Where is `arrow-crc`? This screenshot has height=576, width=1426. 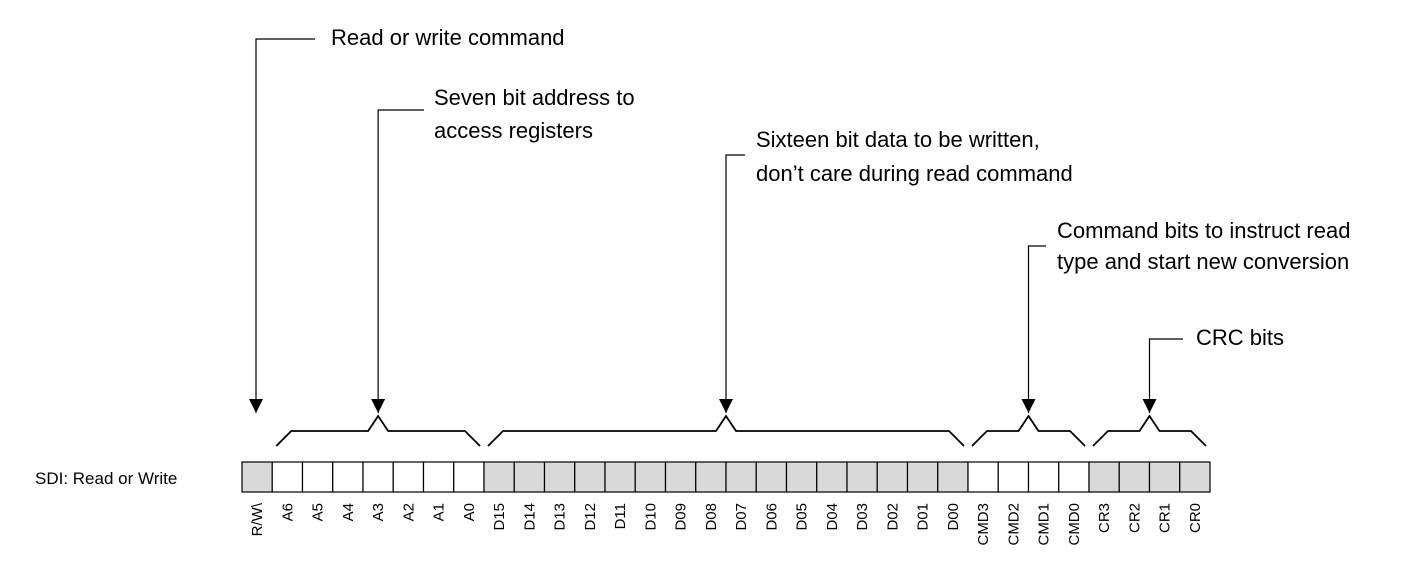 arrow-crc is located at coordinates (1162, 375).